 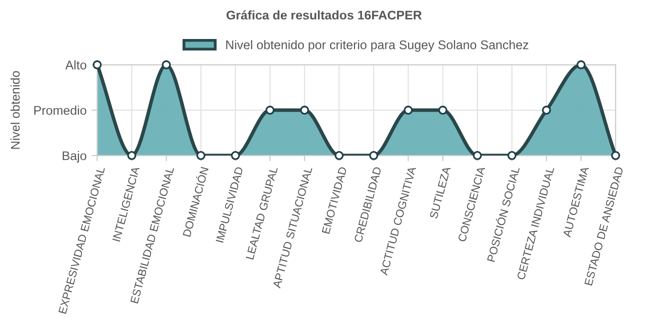 What do you see at coordinates (60, 110) in the screenshot?
I see `category-label: Promedio` at bounding box center [60, 110].